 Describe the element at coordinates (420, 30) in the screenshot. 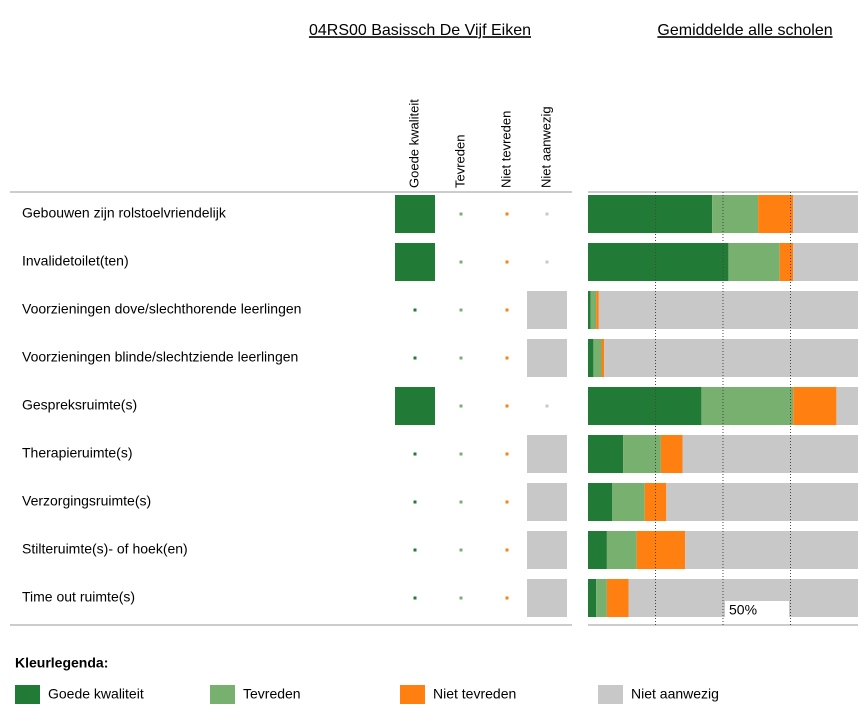

I see `school-title: 04RS00 Basissch De Vijf Eiken` at that location.